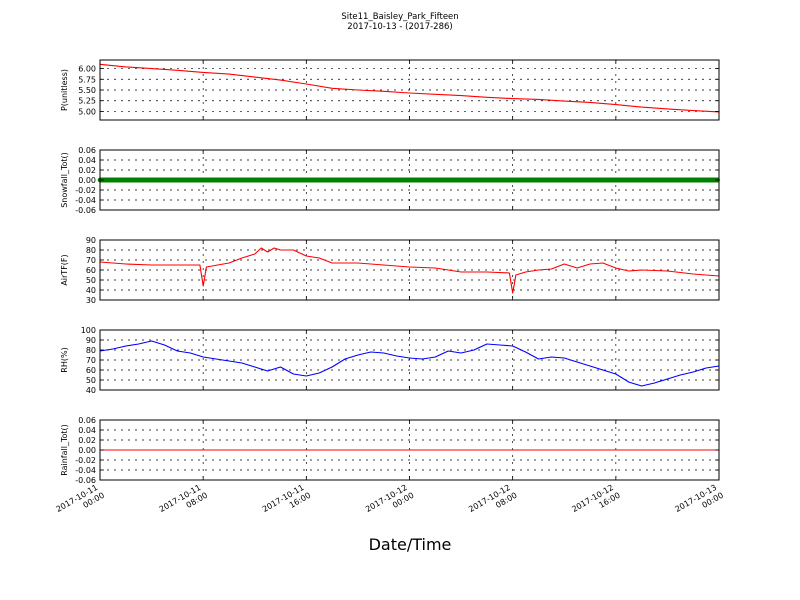  Describe the element at coordinates (88, 330) in the screenshot. I see `y-tick-label: 100` at that location.